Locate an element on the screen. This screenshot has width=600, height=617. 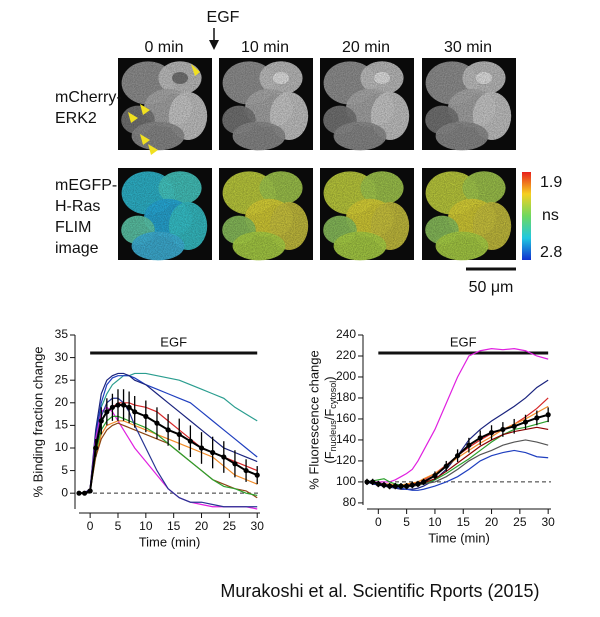
y-axis-label: % Fluorescence change is located at coordinates (313, 419).